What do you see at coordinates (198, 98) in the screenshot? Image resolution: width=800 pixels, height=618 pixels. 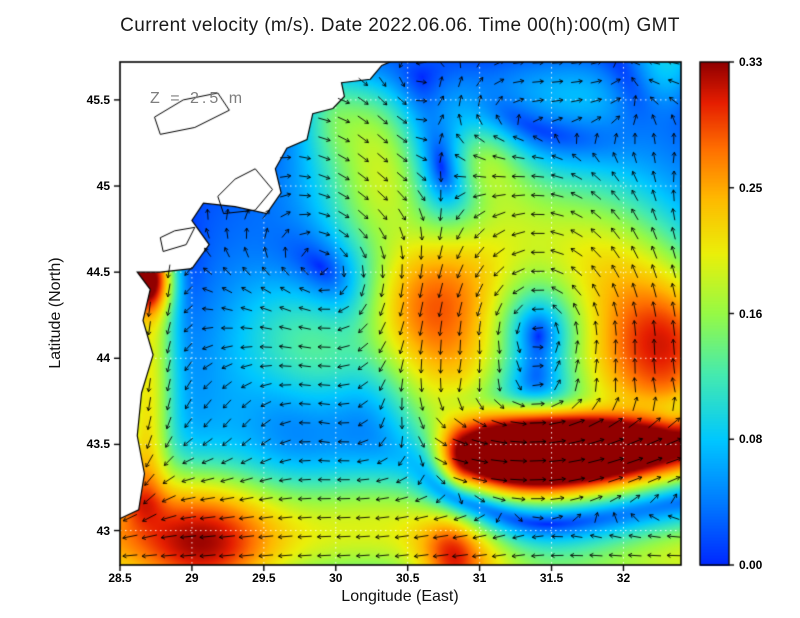 I see `depth-annotation: Z = 2.5 m` at bounding box center [198, 98].